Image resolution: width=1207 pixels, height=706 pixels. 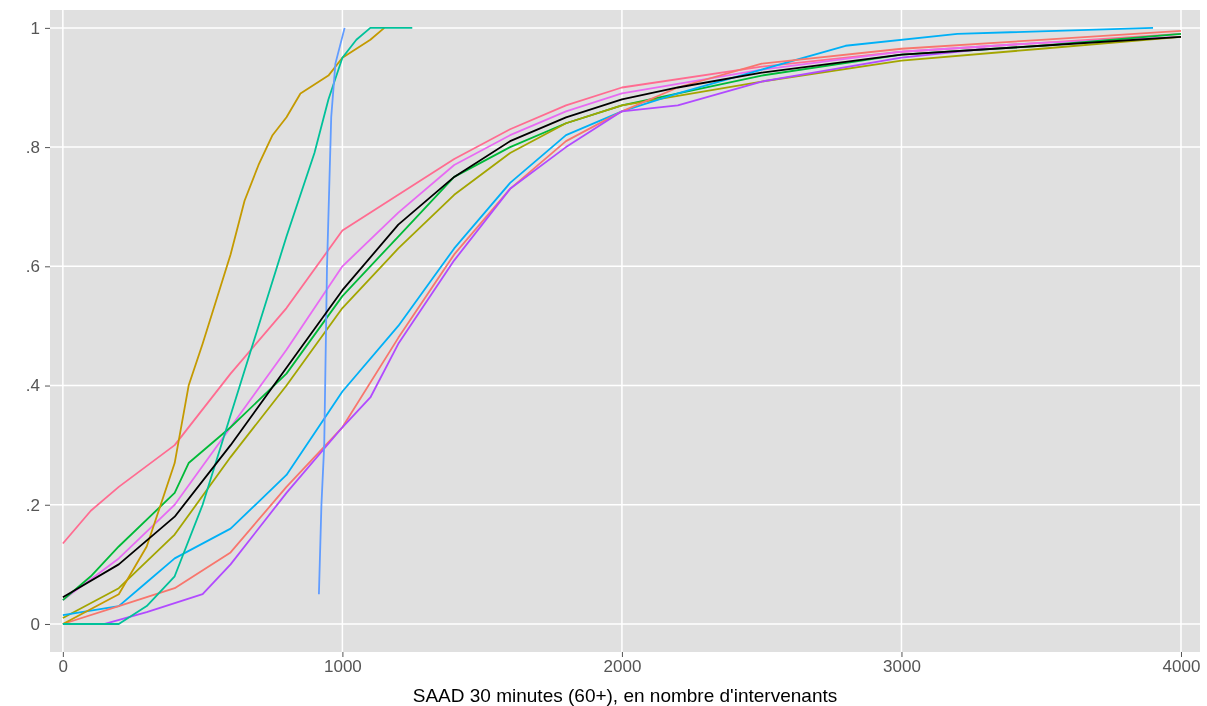 What do you see at coordinates (35, 28) in the screenshot?
I see `y-tick-label: 1` at bounding box center [35, 28].